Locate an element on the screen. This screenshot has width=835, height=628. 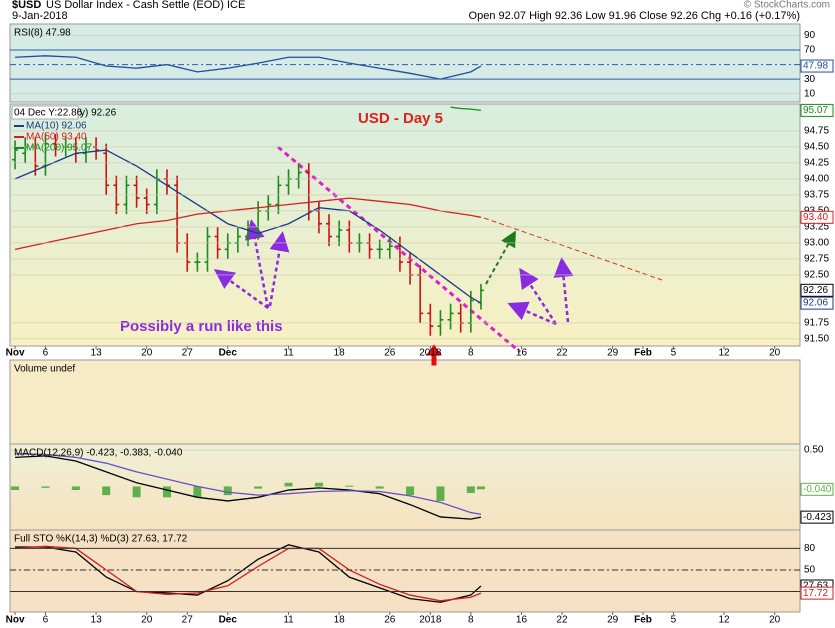
annotation: USD - Day 5 is located at coordinates (400, 118).